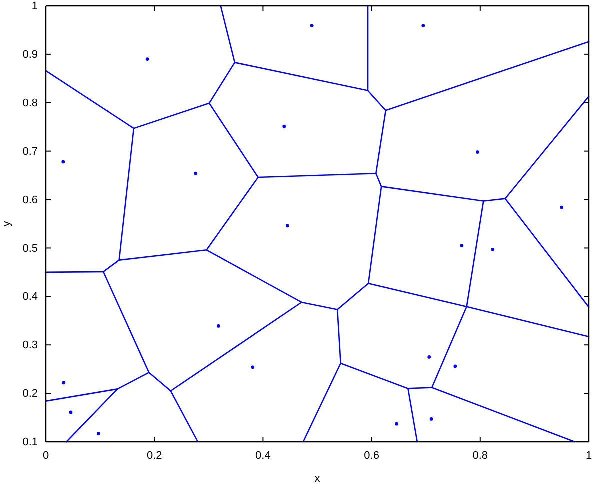 This screenshot has width=598, height=491. What do you see at coordinates (35, 6) in the screenshot?
I see `y-tick-label: 1` at bounding box center [35, 6].